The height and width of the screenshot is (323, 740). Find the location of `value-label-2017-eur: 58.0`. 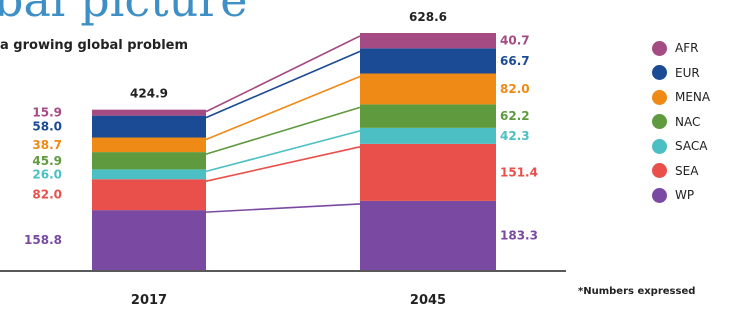

value-label-2017-eur: 58.0 is located at coordinates (47, 127).